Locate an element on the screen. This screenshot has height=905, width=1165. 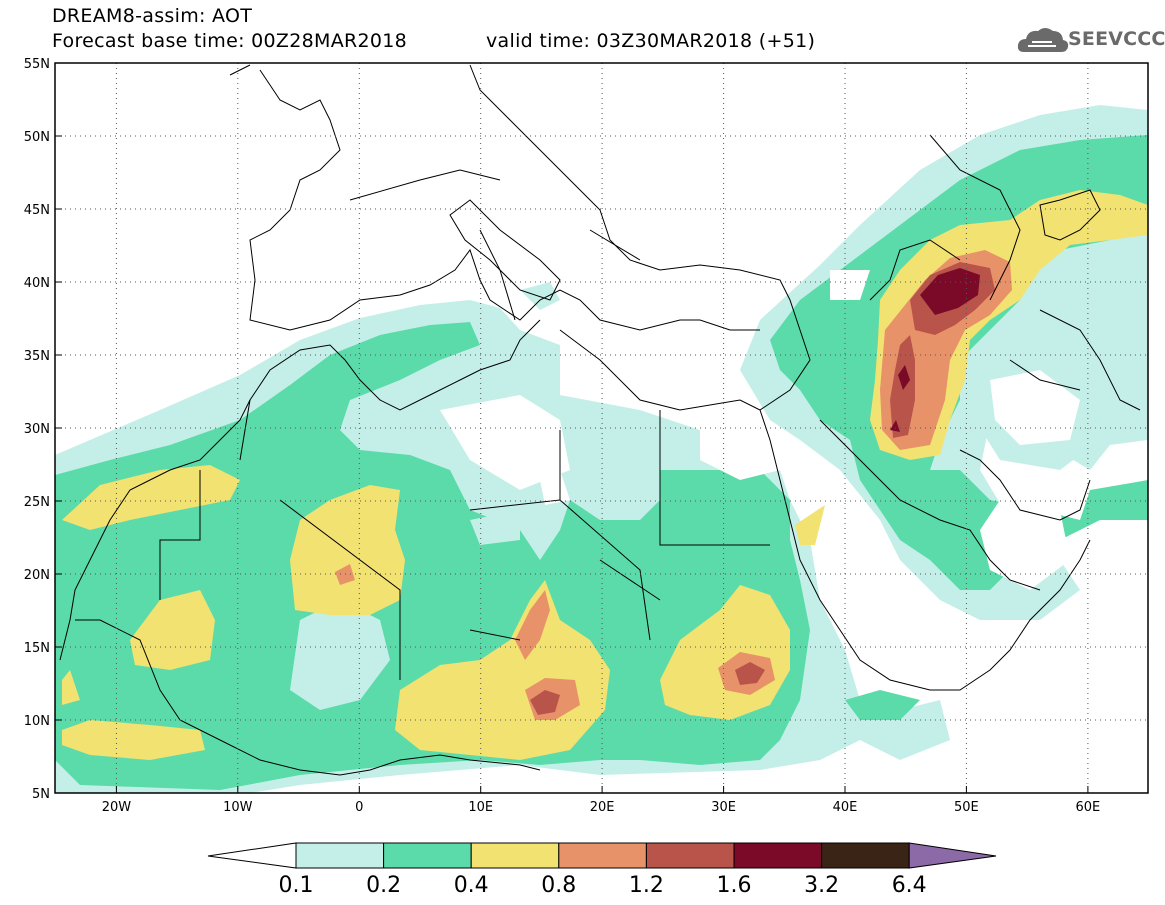
map-title: DREAM8-assim: AOT is located at coordinates (152, 16).